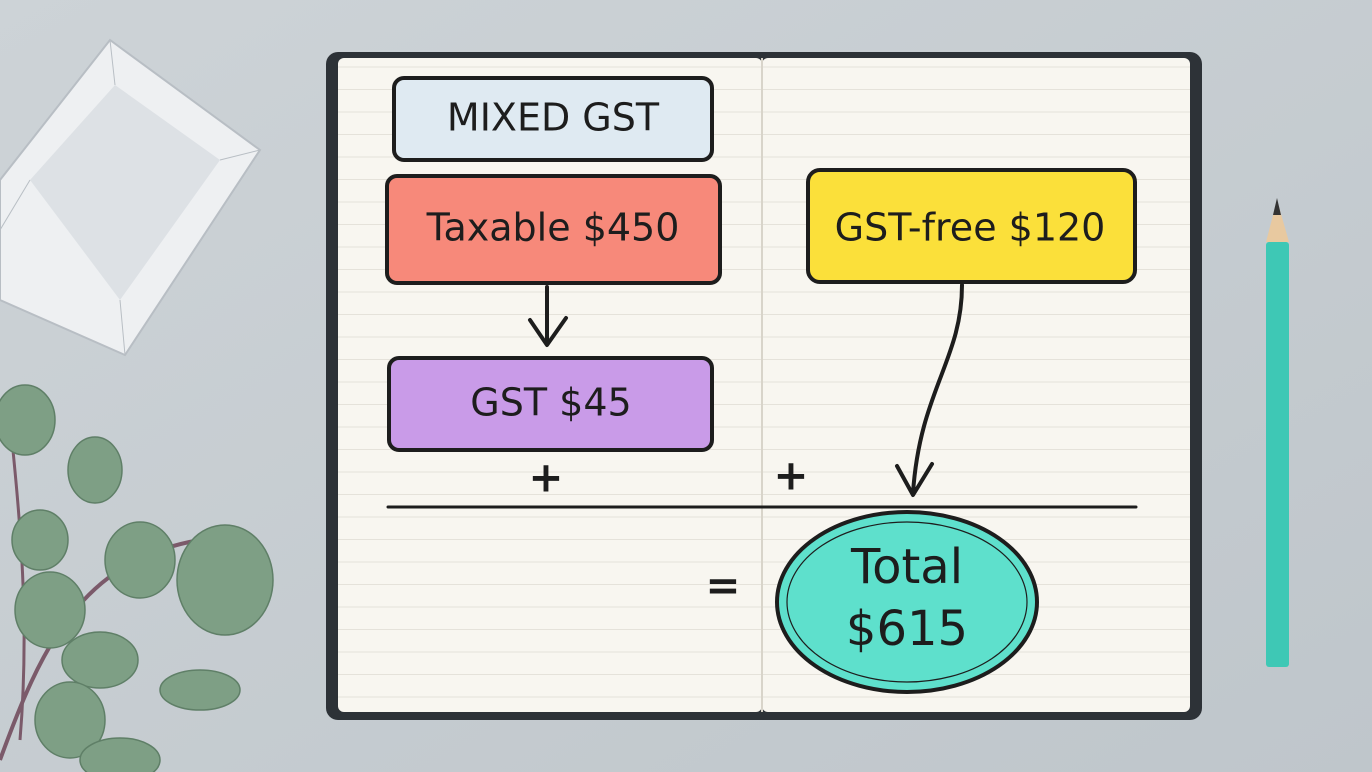  I want to click on gst-label: GST $45, so click(550, 403).